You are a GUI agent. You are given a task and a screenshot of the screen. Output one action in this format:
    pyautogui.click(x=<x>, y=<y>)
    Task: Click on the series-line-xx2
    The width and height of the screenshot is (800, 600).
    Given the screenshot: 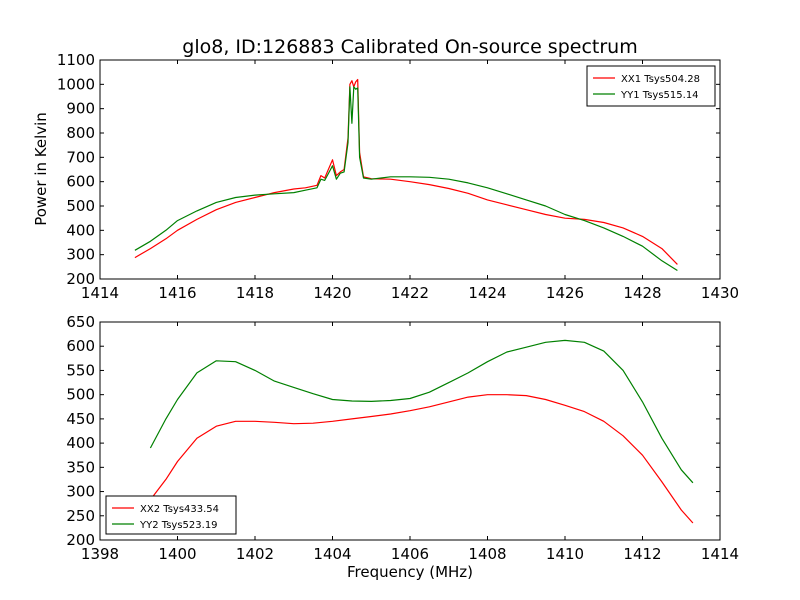 What is the action you would take?
    pyautogui.click(x=421, y=459)
    